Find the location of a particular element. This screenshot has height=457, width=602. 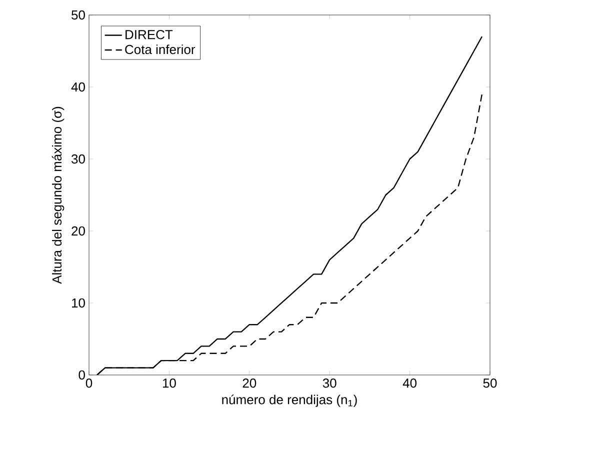

y-tick-label: 40 is located at coordinates (78, 87).